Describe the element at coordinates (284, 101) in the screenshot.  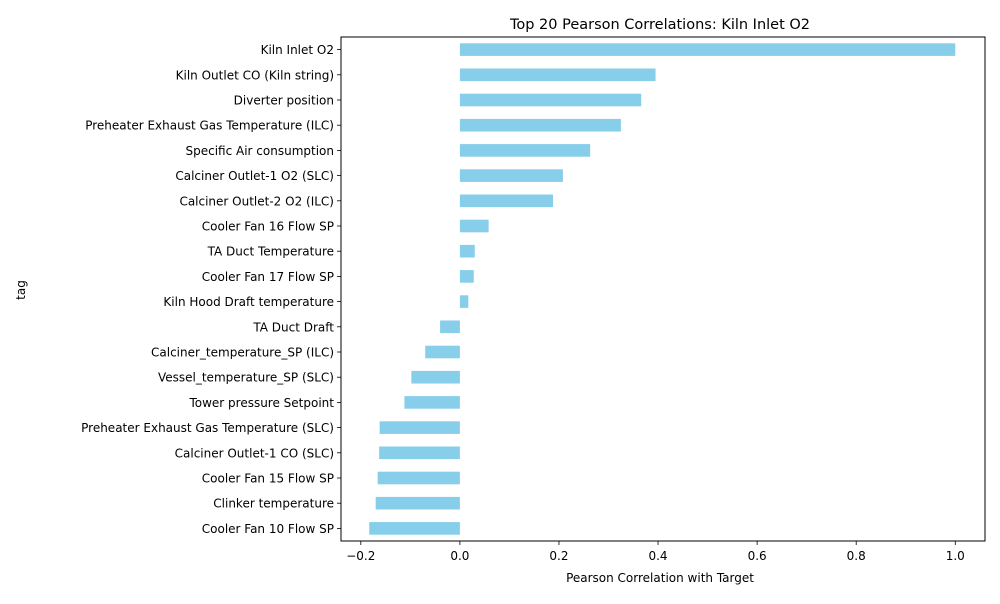
I see `y-tick-label: Diverter position` at that location.